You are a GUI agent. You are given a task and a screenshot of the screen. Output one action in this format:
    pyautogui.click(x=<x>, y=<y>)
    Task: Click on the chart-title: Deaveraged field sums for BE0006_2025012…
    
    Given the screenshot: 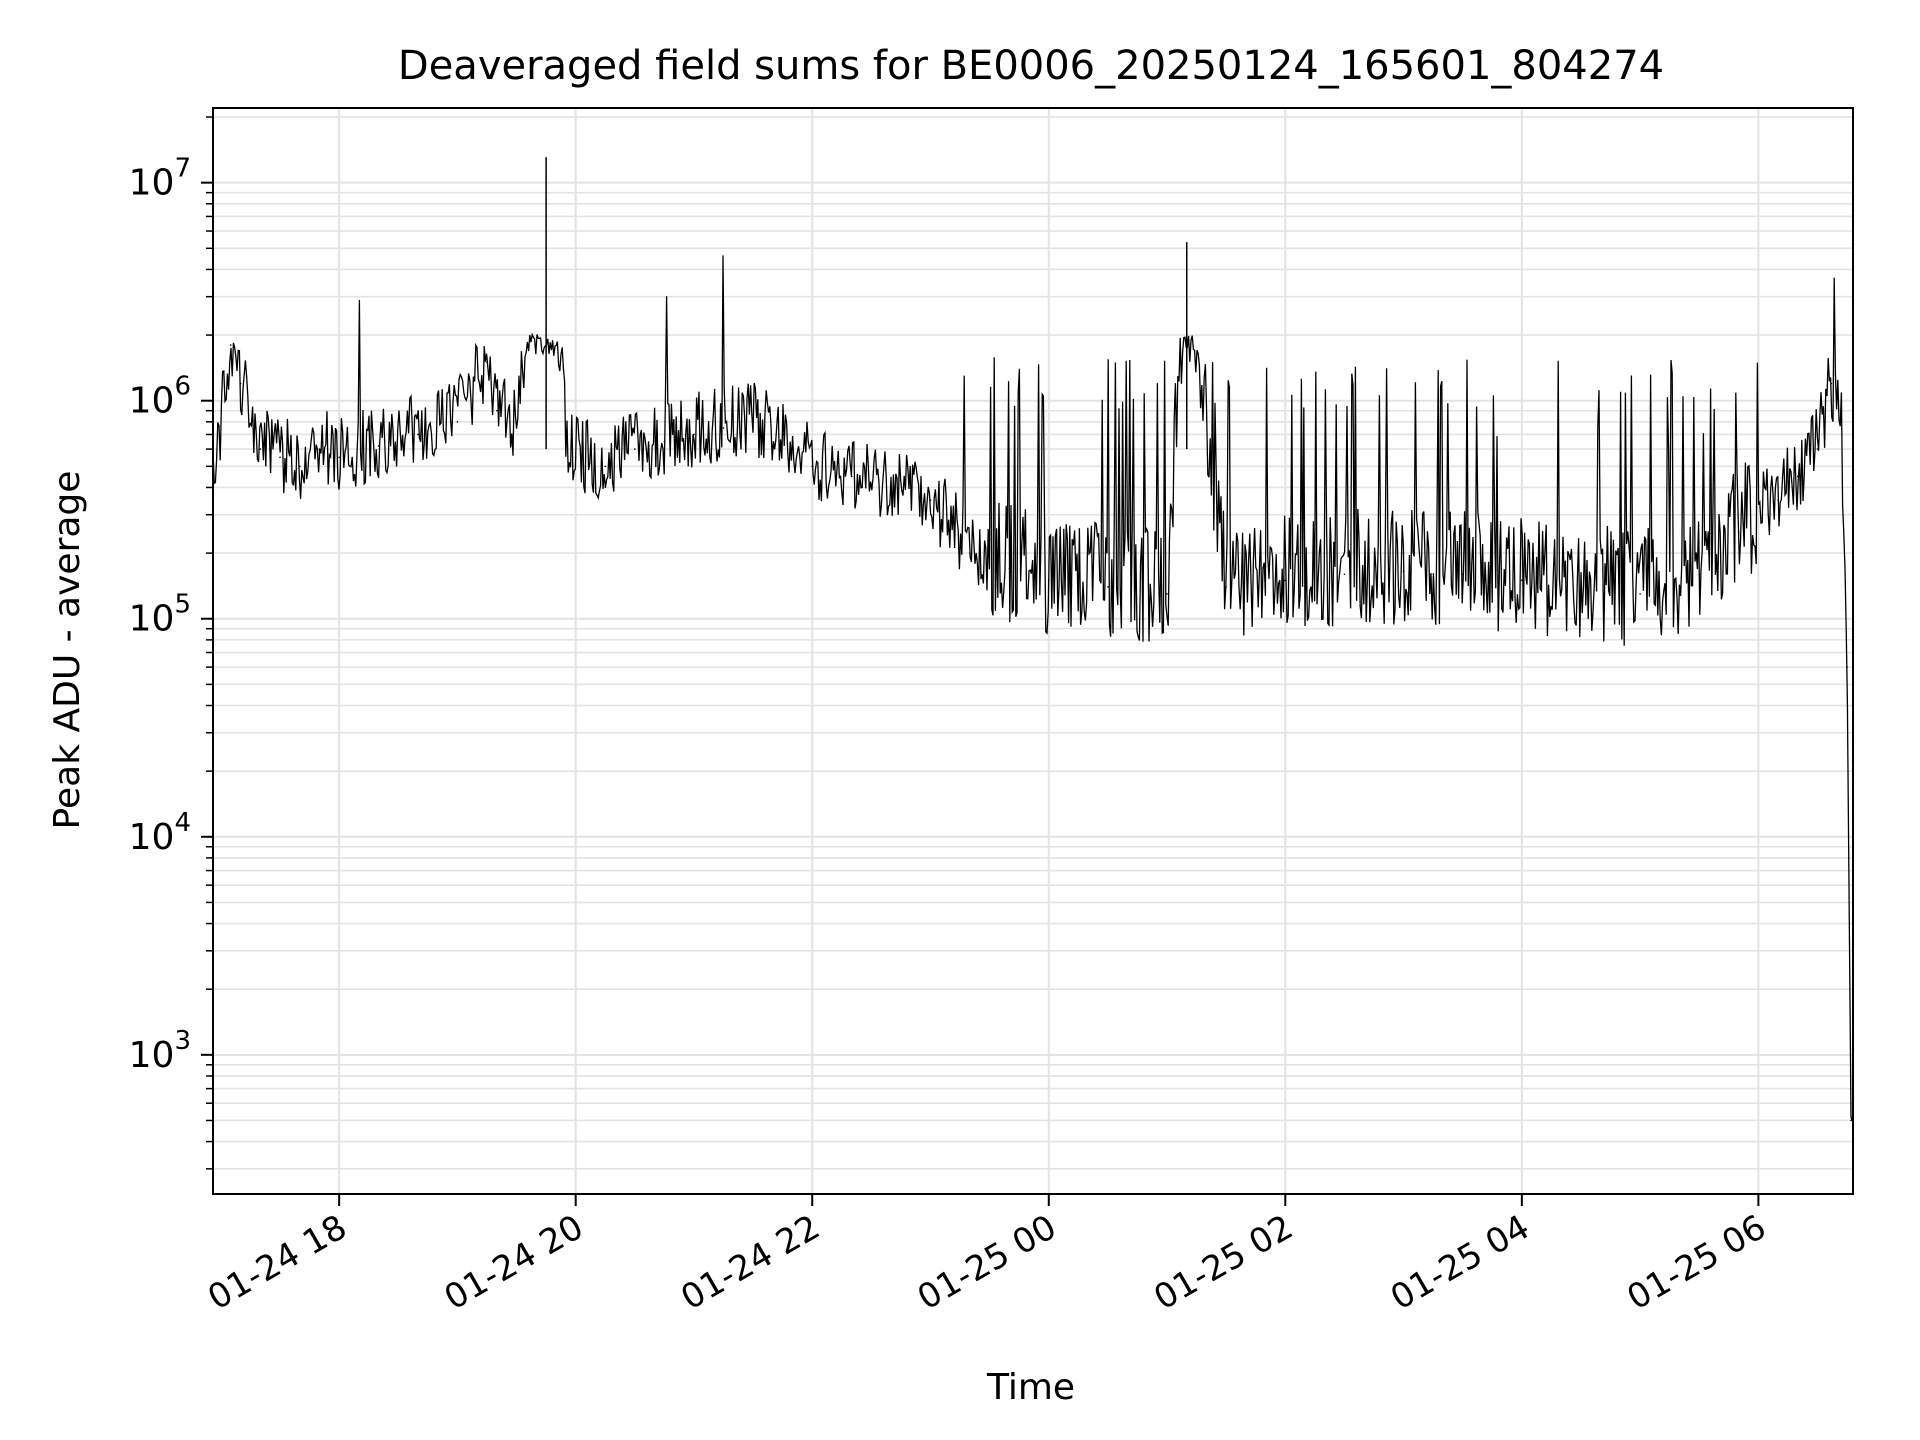 What is the action you would take?
    pyautogui.click(x=1031, y=66)
    